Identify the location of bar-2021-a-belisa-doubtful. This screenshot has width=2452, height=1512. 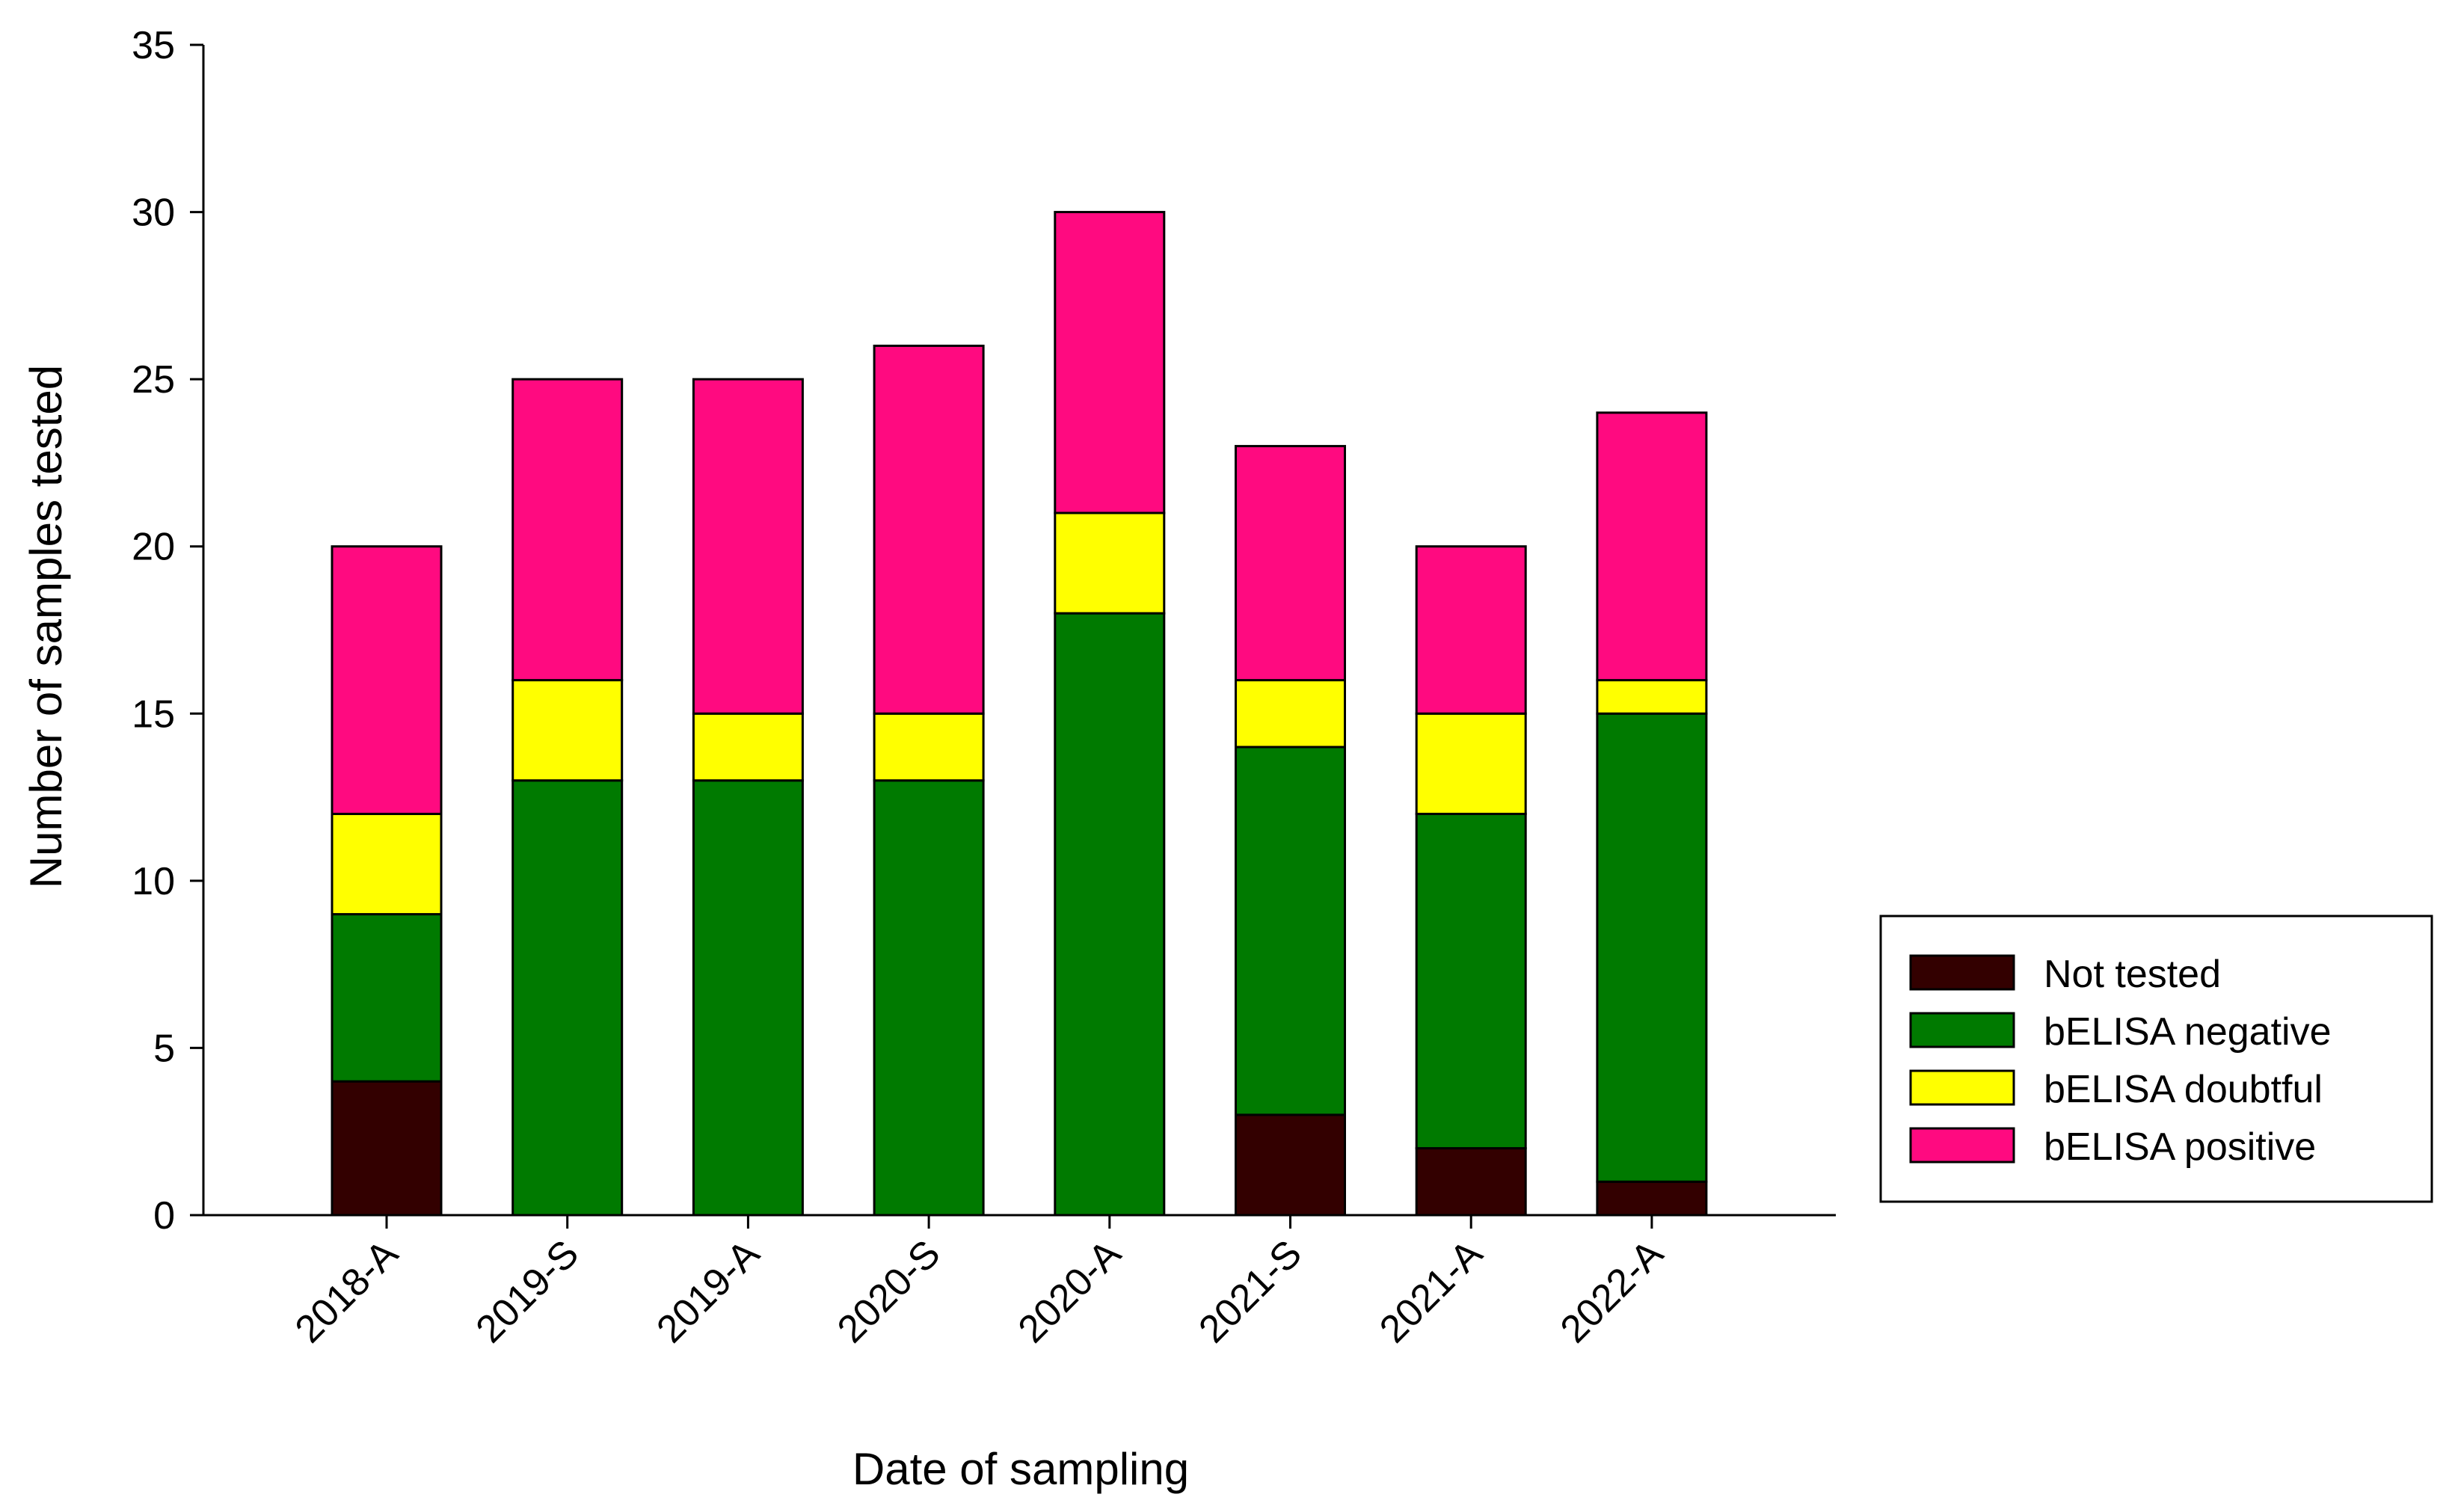
(1471, 763).